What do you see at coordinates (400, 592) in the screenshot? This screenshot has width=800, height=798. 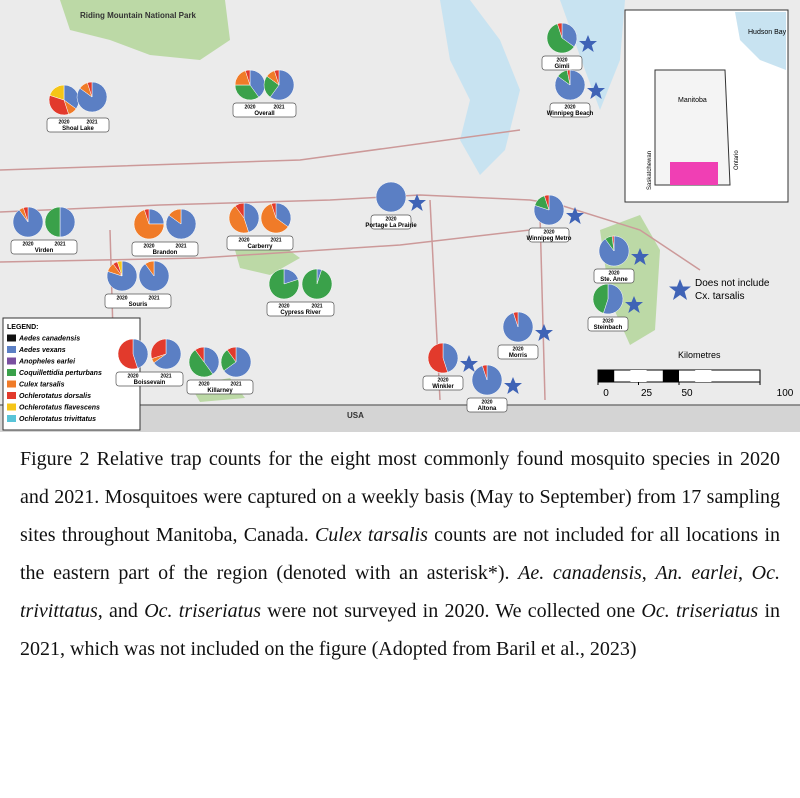 I see `caption-text: Oc. trivittatus,` at bounding box center [400, 592].